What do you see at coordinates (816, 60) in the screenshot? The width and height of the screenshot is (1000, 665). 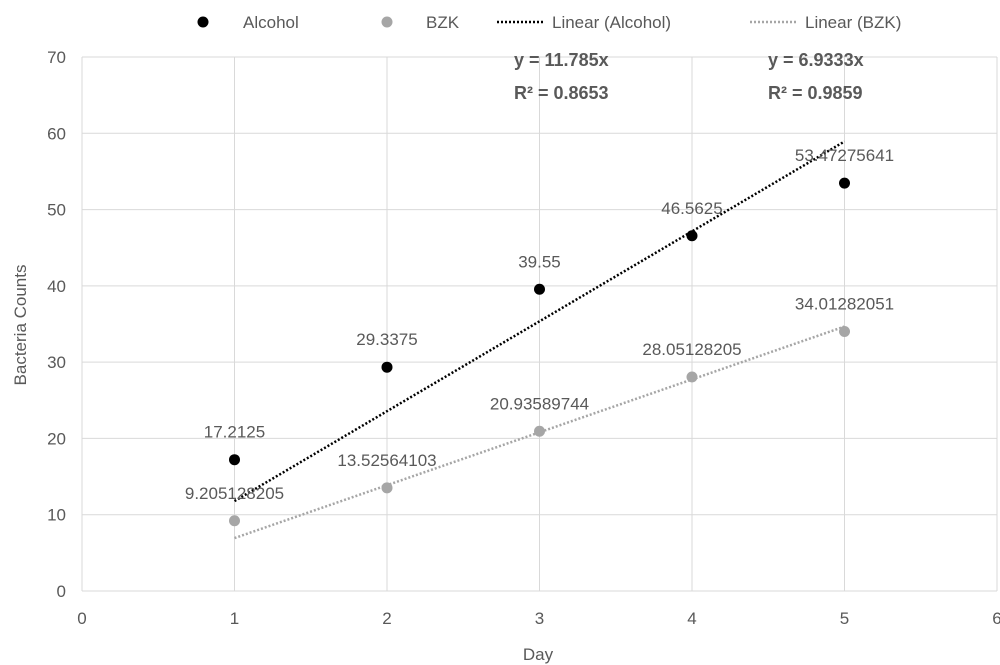 I see `equation-bzk: y = 6.9333x` at bounding box center [816, 60].